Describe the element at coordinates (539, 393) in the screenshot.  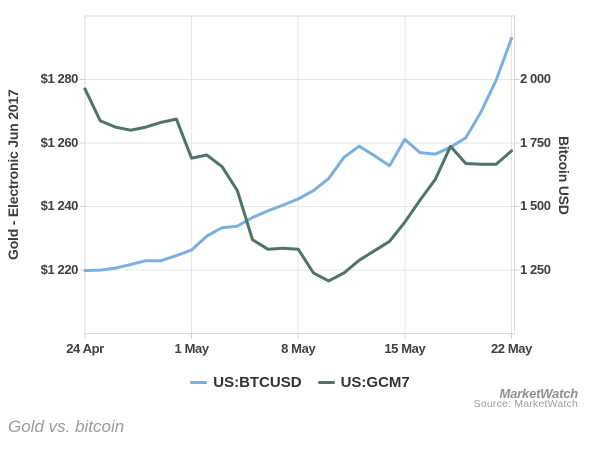
I see `marketwatch-logo: MarketWatch` at that location.